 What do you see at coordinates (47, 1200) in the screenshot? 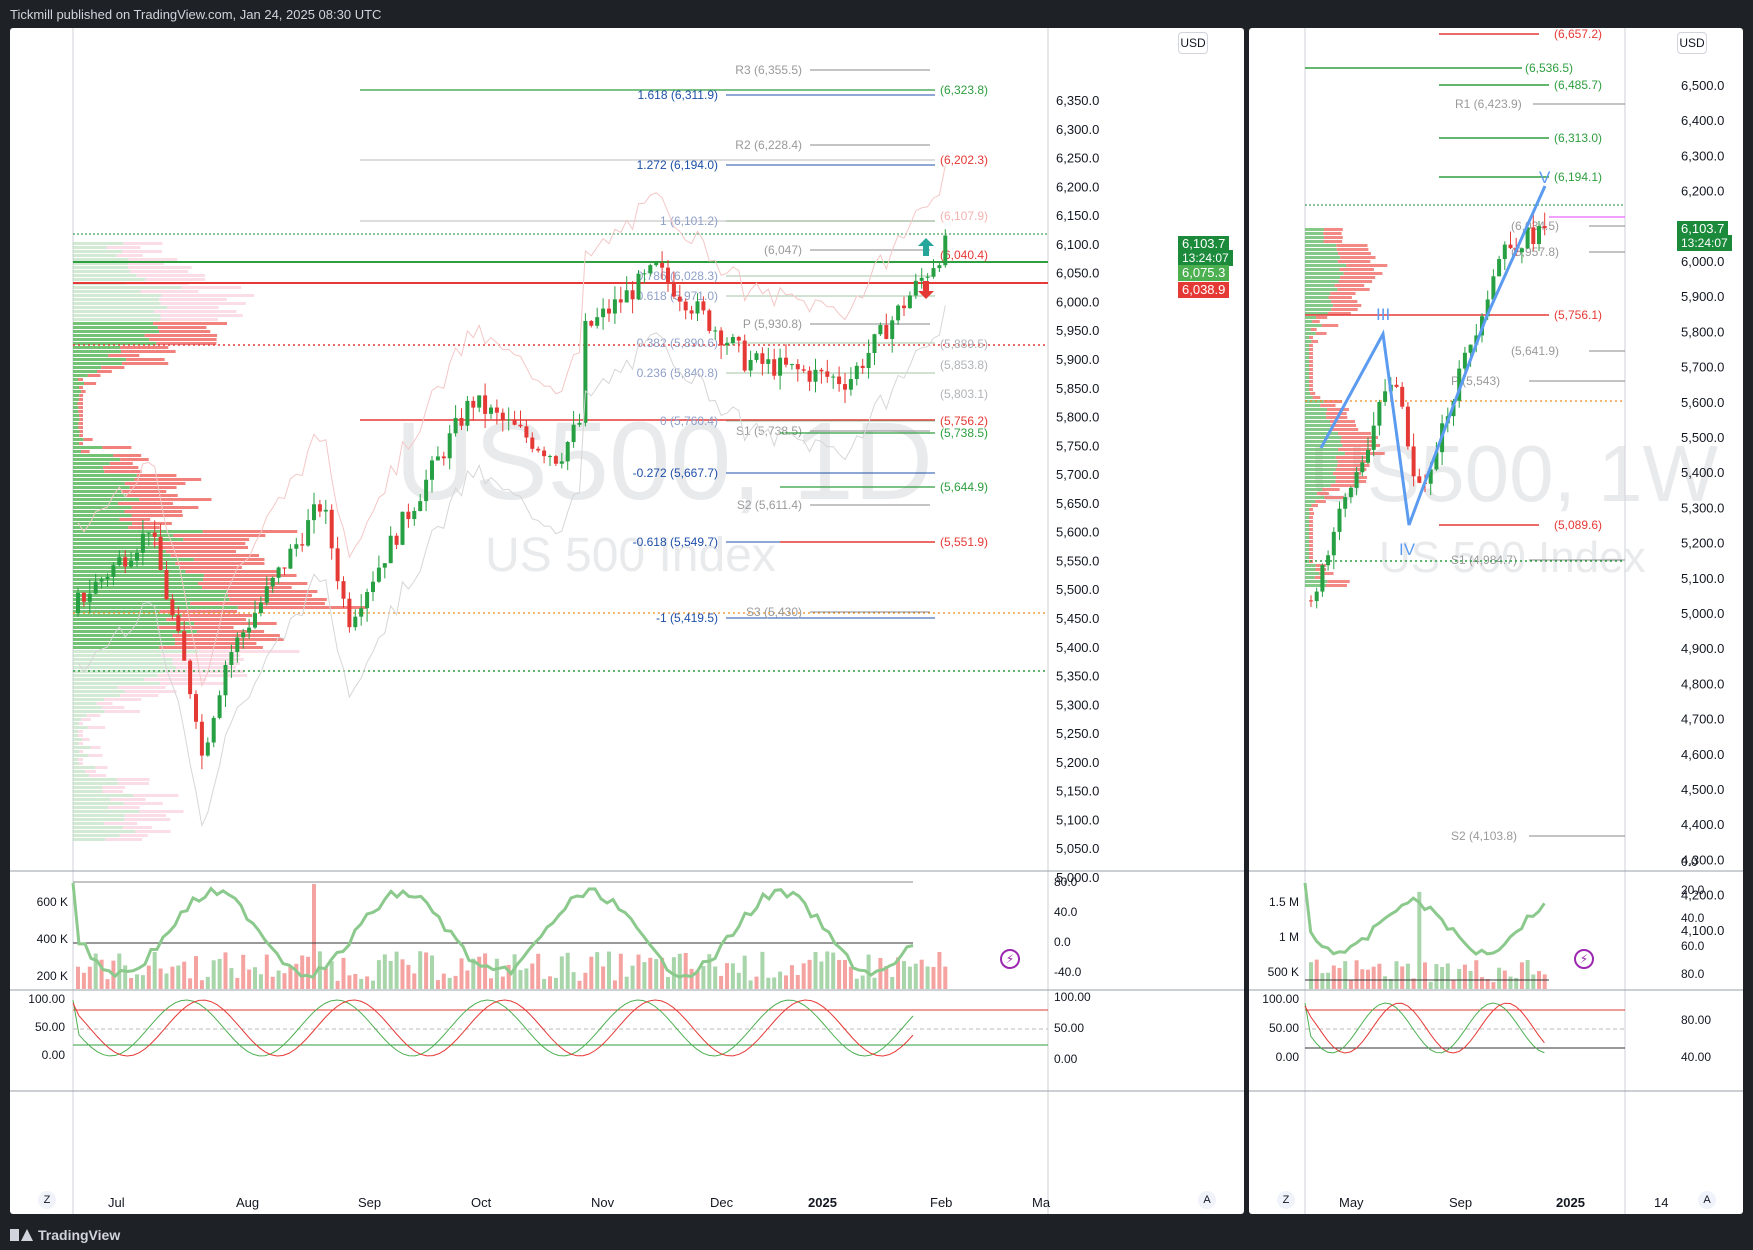
I see `daily-zoom-button: Z` at bounding box center [47, 1200].